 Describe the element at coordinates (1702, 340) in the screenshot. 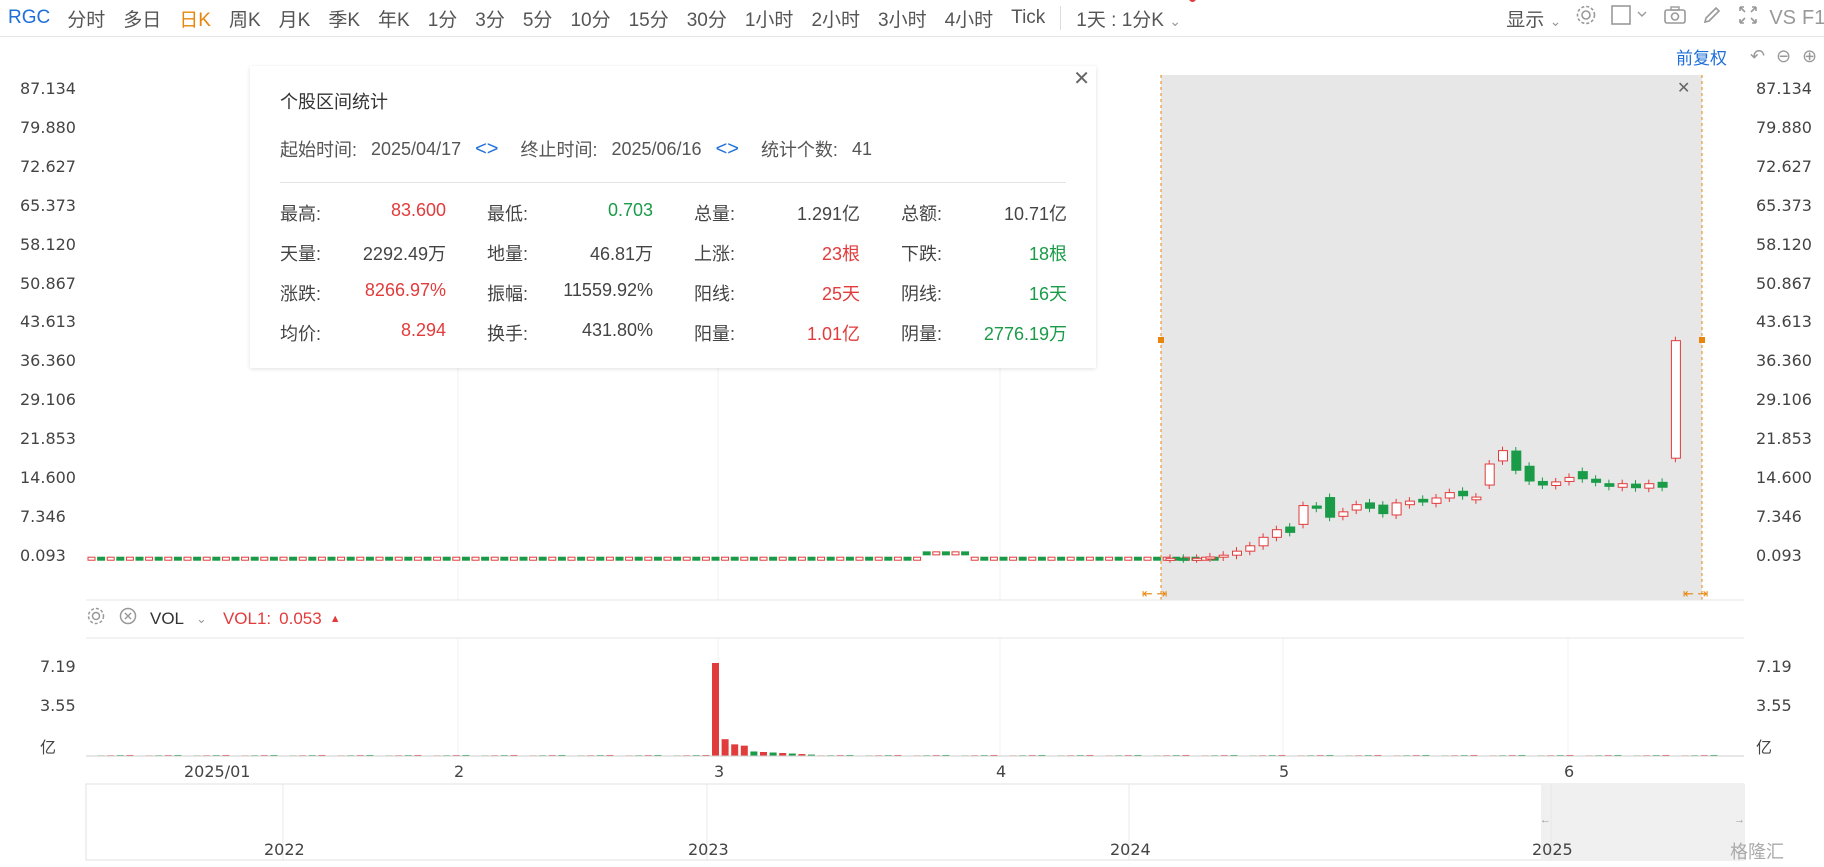

I see `range-end-handle` at that location.